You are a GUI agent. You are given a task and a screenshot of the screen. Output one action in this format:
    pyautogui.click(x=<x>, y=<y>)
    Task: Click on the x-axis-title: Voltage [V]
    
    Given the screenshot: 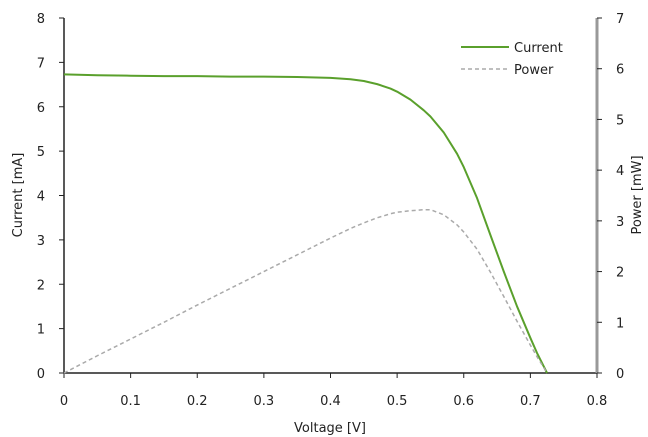 What is the action you would take?
    pyautogui.click(x=330, y=428)
    